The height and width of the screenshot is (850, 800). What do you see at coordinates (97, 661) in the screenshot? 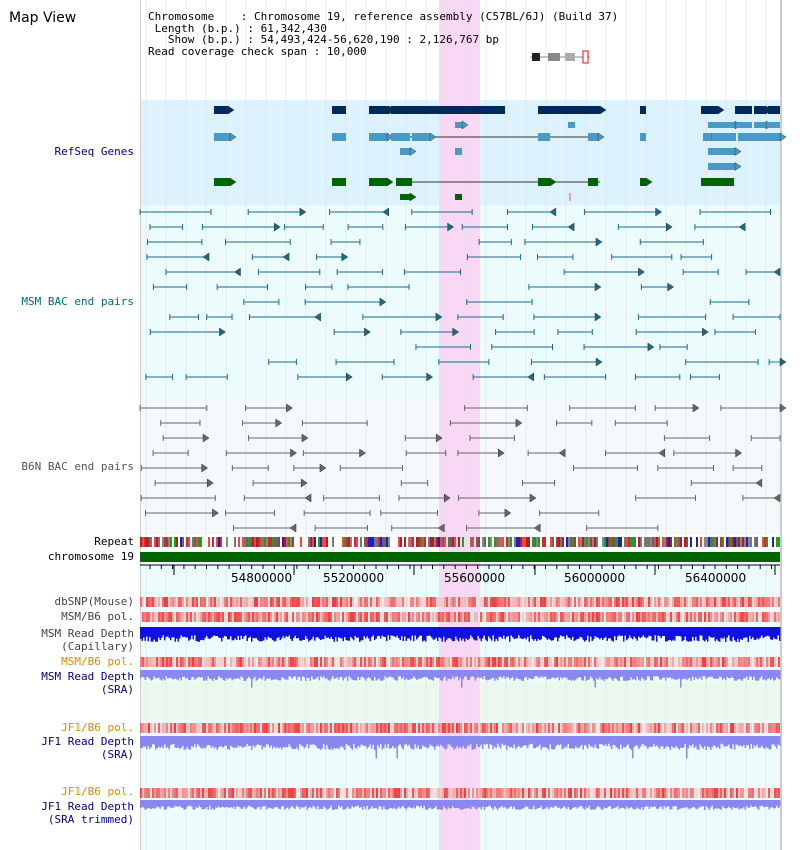
I see `msm-b6-pol-sra-label: MSM/B6 pol.` at bounding box center [97, 661].